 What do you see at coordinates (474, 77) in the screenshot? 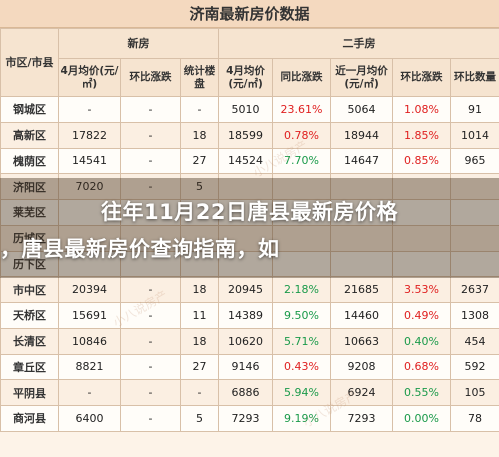
I see `sh-count-header: 环比数量` at bounding box center [474, 77].